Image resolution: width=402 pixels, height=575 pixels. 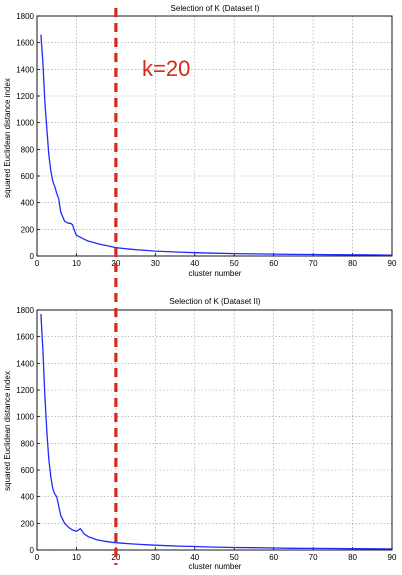 I want to click on x-tick-label: 20, so click(x=115, y=557).